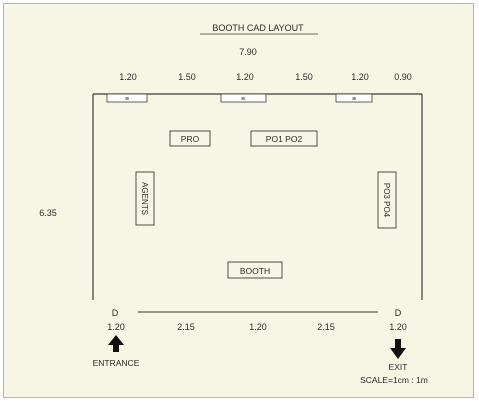 The image size is (479, 403). What do you see at coordinates (116, 327) in the screenshot?
I see `bottom-dimension-1: 1.20` at bounding box center [116, 327].